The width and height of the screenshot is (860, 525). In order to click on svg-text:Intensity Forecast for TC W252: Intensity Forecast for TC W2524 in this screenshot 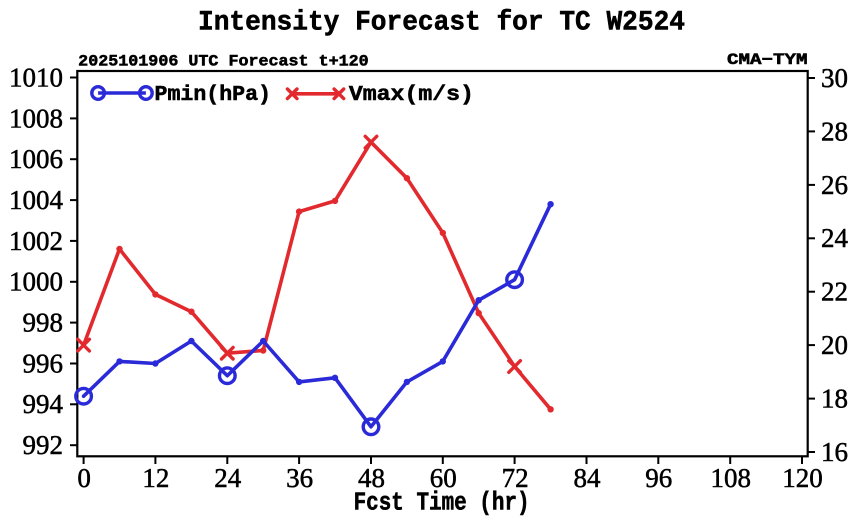, I will do `click(441, 23)`.